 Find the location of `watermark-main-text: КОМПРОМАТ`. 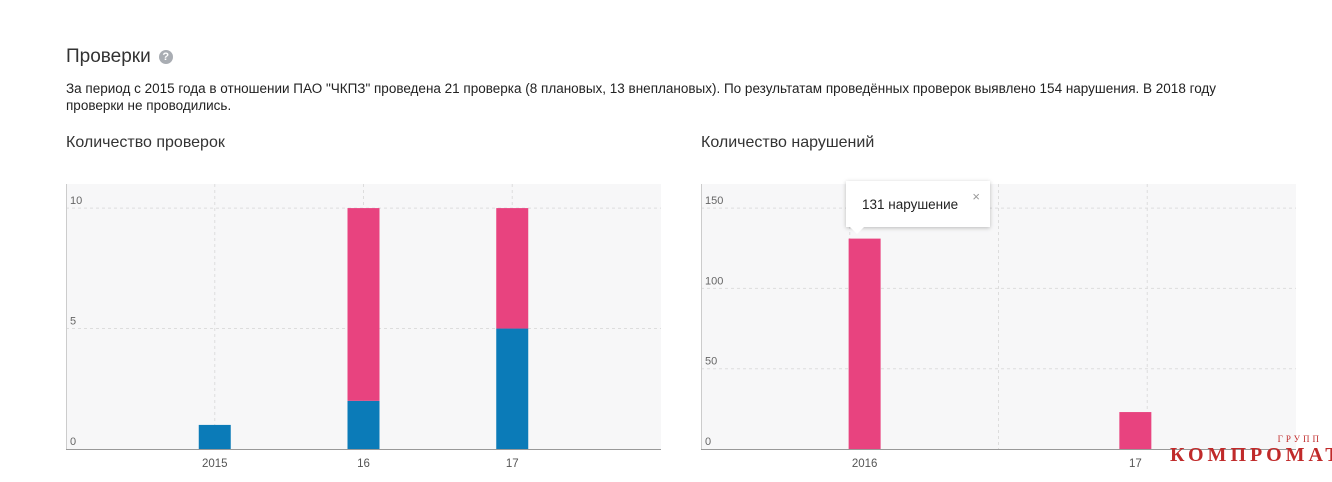

watermark-main-text: КОМПРОМАТ is located at coordinates (1251, 455).